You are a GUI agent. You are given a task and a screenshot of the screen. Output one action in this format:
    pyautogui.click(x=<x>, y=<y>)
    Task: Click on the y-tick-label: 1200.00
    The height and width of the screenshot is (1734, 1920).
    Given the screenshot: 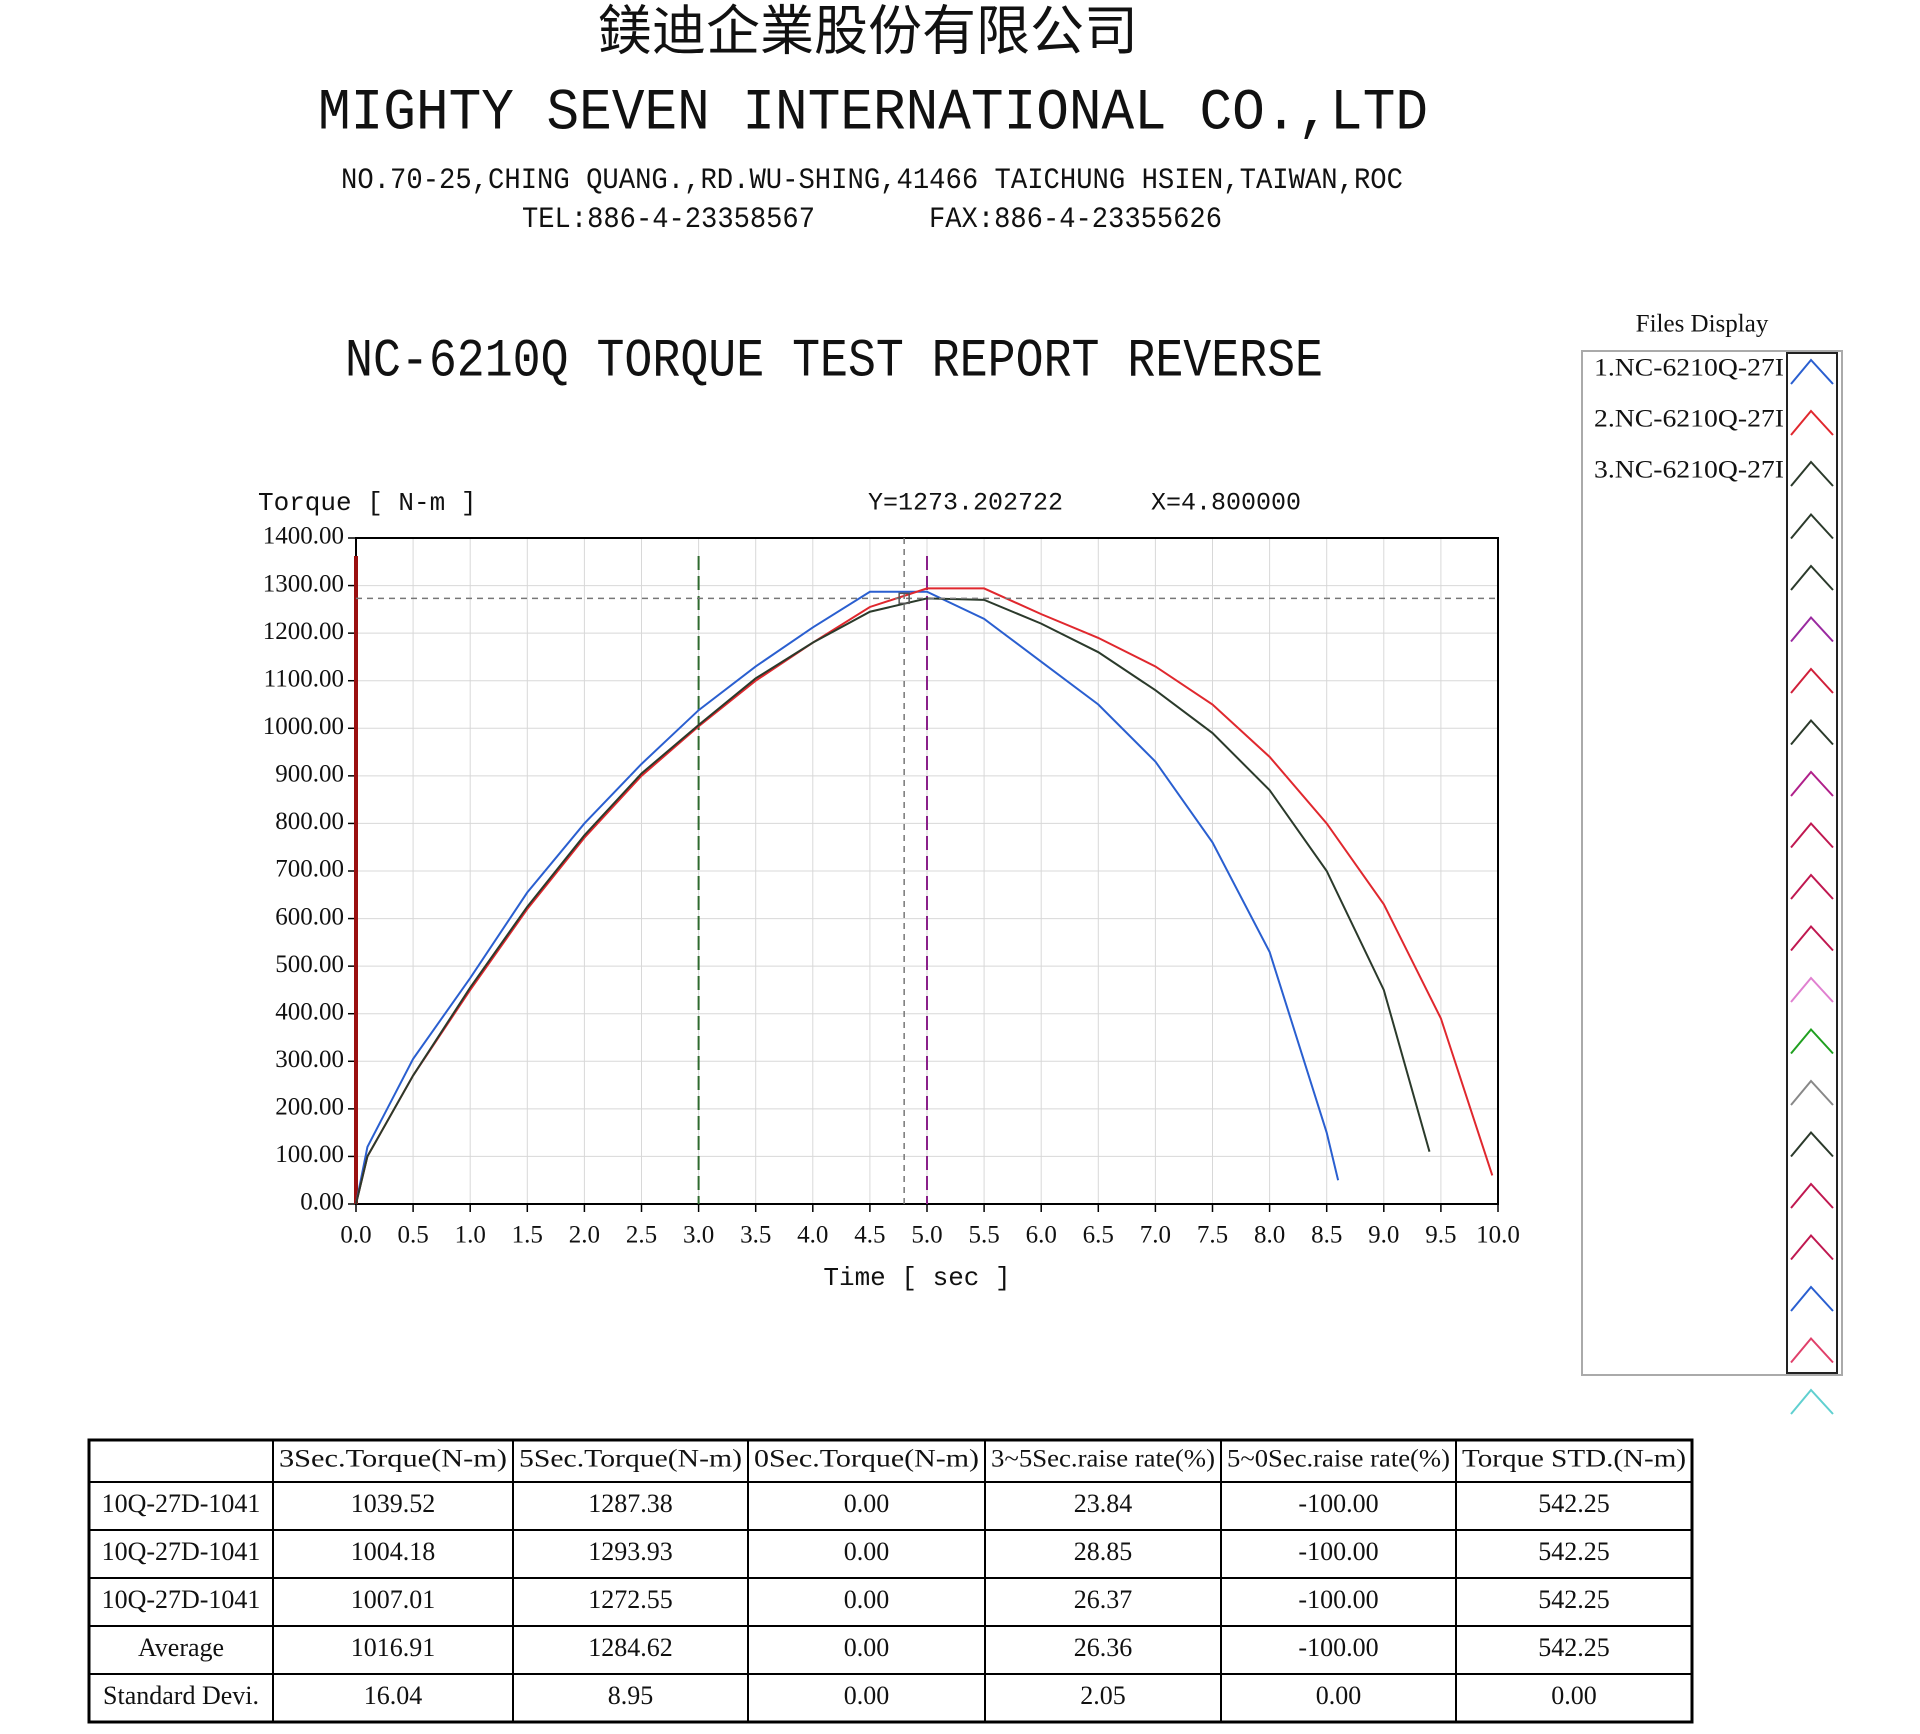 What is the action you would take?
    pyautogui.click(x=303, y=631)
    